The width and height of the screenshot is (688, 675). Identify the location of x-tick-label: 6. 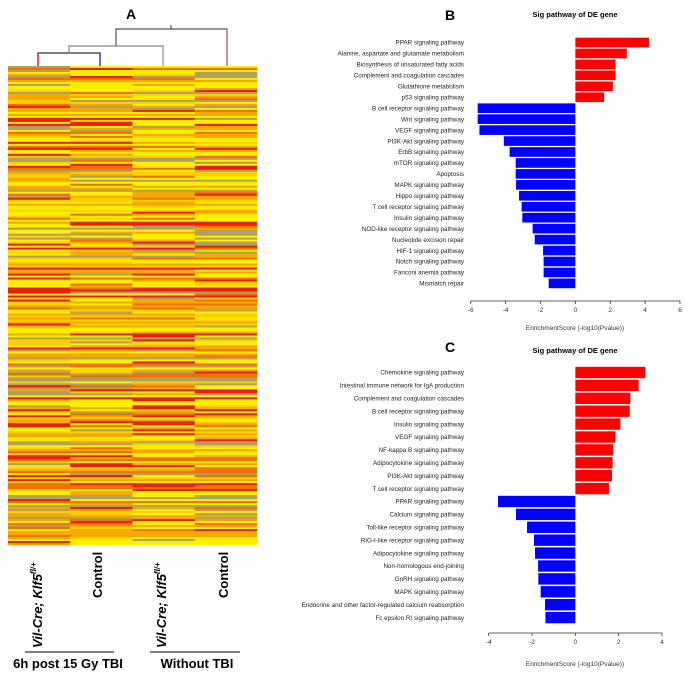
(680, 310).